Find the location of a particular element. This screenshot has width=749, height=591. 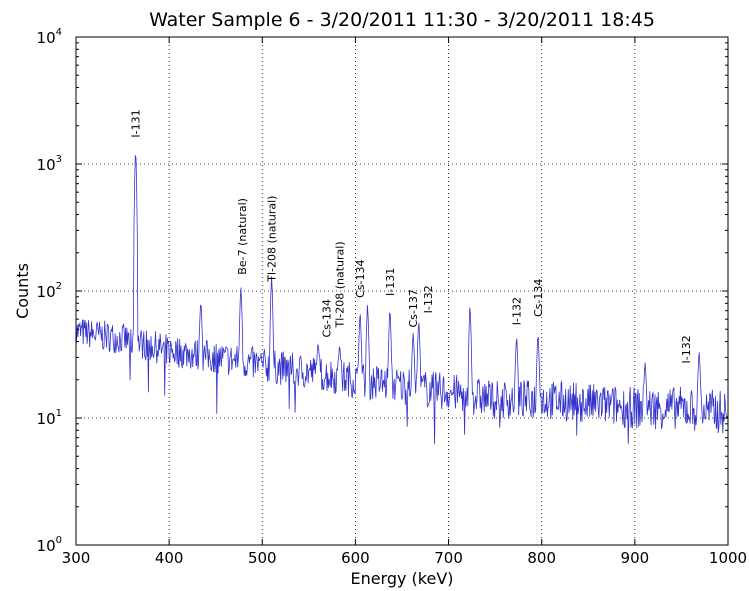

y-tick-label: 10¹ is located at coordinates (49, 418).